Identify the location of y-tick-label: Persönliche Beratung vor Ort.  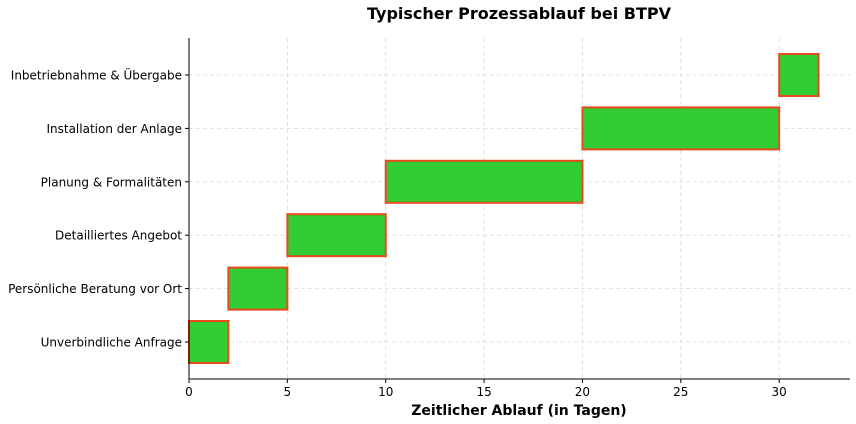
(95, 289).